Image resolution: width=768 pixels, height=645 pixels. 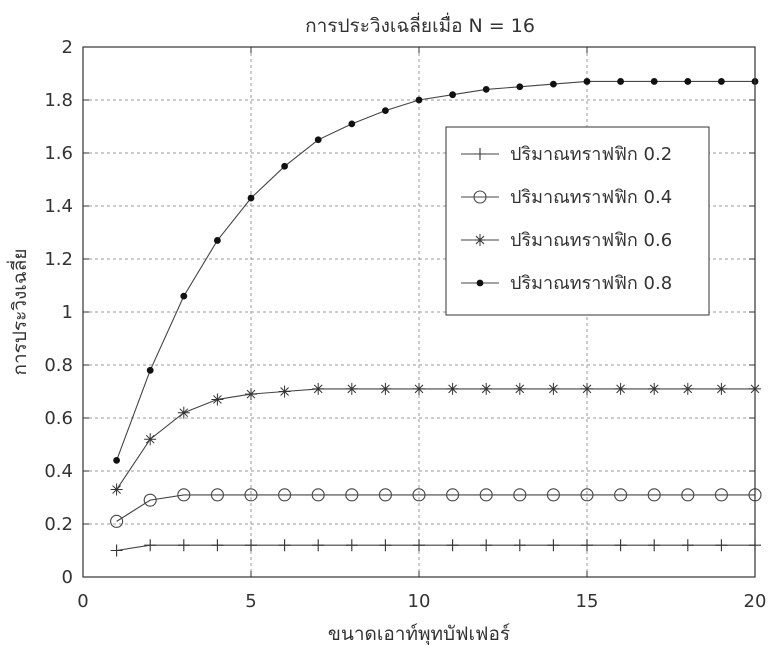 What do you see at coordinates (566, 240) in the screenshot?
I see `legend-entry: ปริมาณทราฟฟิก 0.6` at bounding box center [566, 240].